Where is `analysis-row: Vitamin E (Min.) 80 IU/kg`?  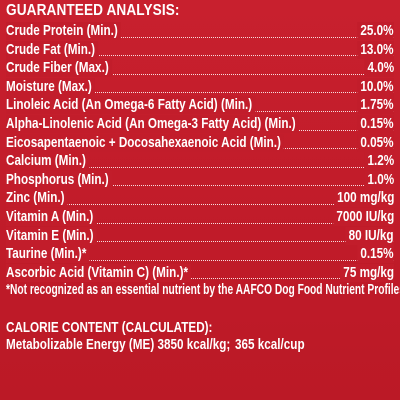 analysis-row: Vitamin E (Min.) 80 IU/kg is located at coordinates (200, 236).